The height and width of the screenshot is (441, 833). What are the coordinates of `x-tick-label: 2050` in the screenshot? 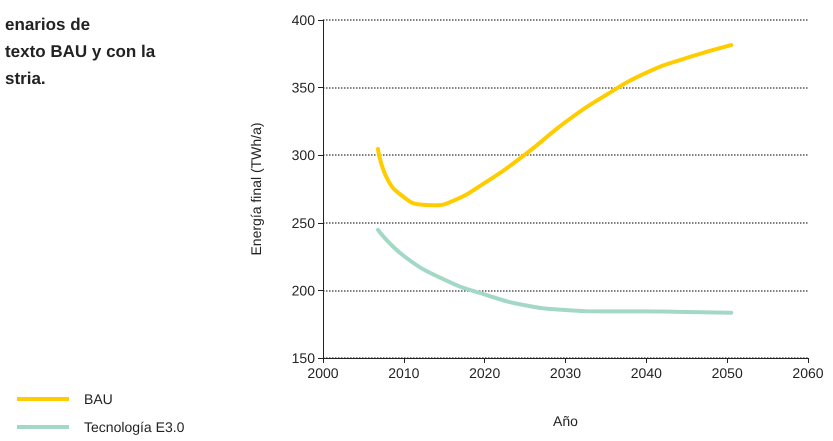 It's located at (727, 373).